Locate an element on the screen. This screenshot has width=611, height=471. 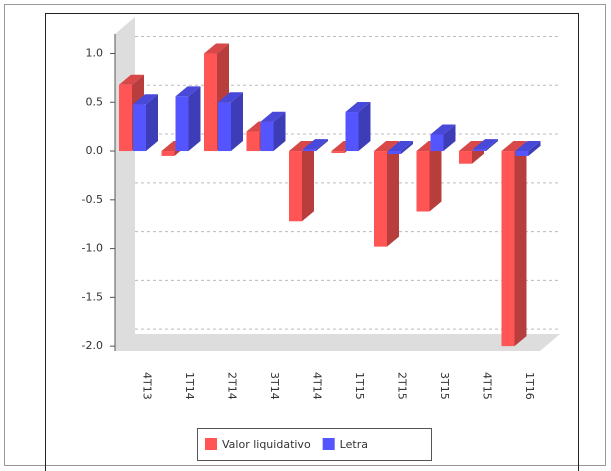
left-wall is located at coordinates (125, 184).